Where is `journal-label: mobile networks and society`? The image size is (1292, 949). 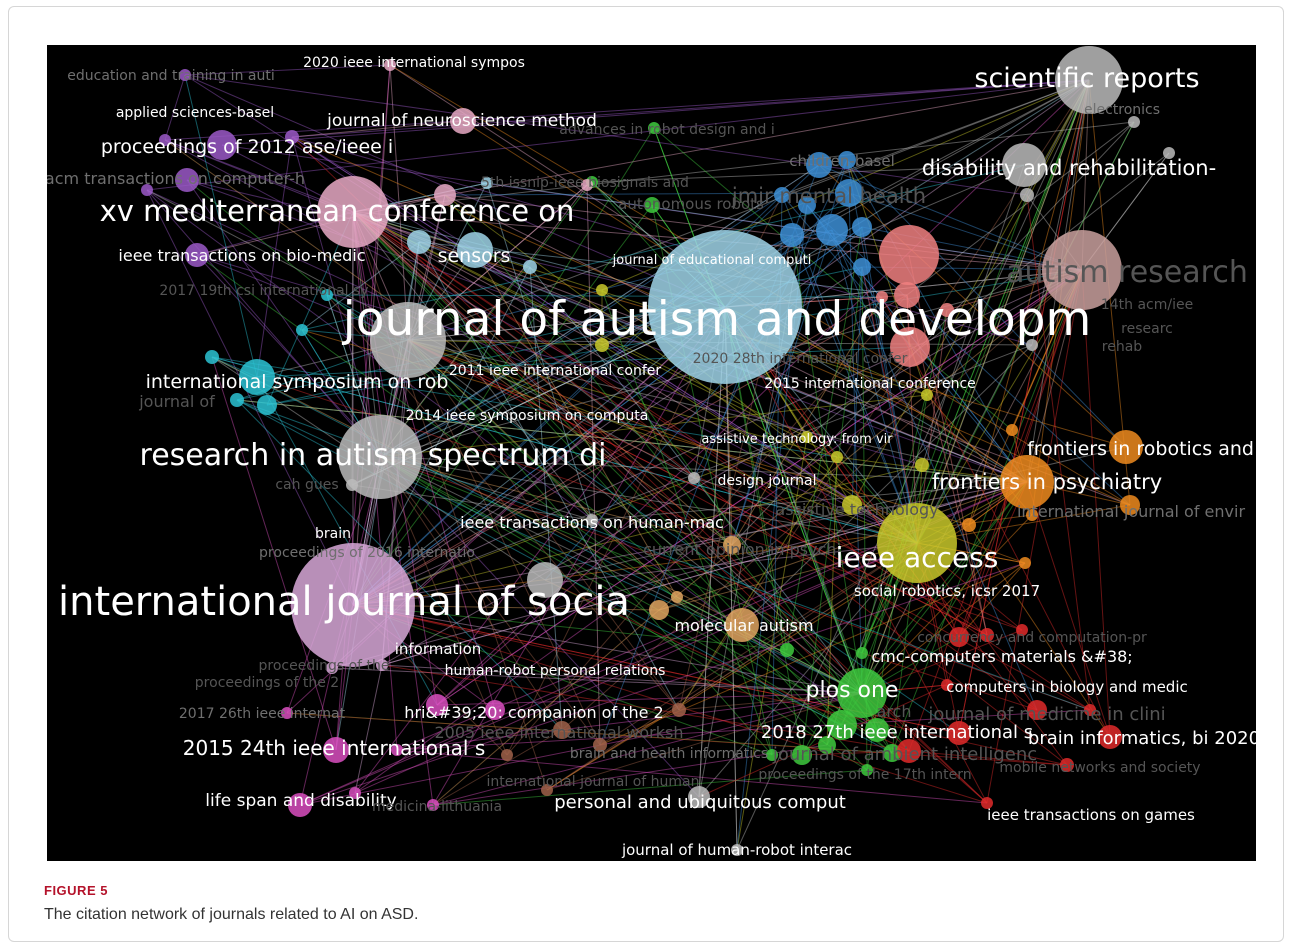 journal-label: mobile networks and society is located at coordinates (1099, 768).